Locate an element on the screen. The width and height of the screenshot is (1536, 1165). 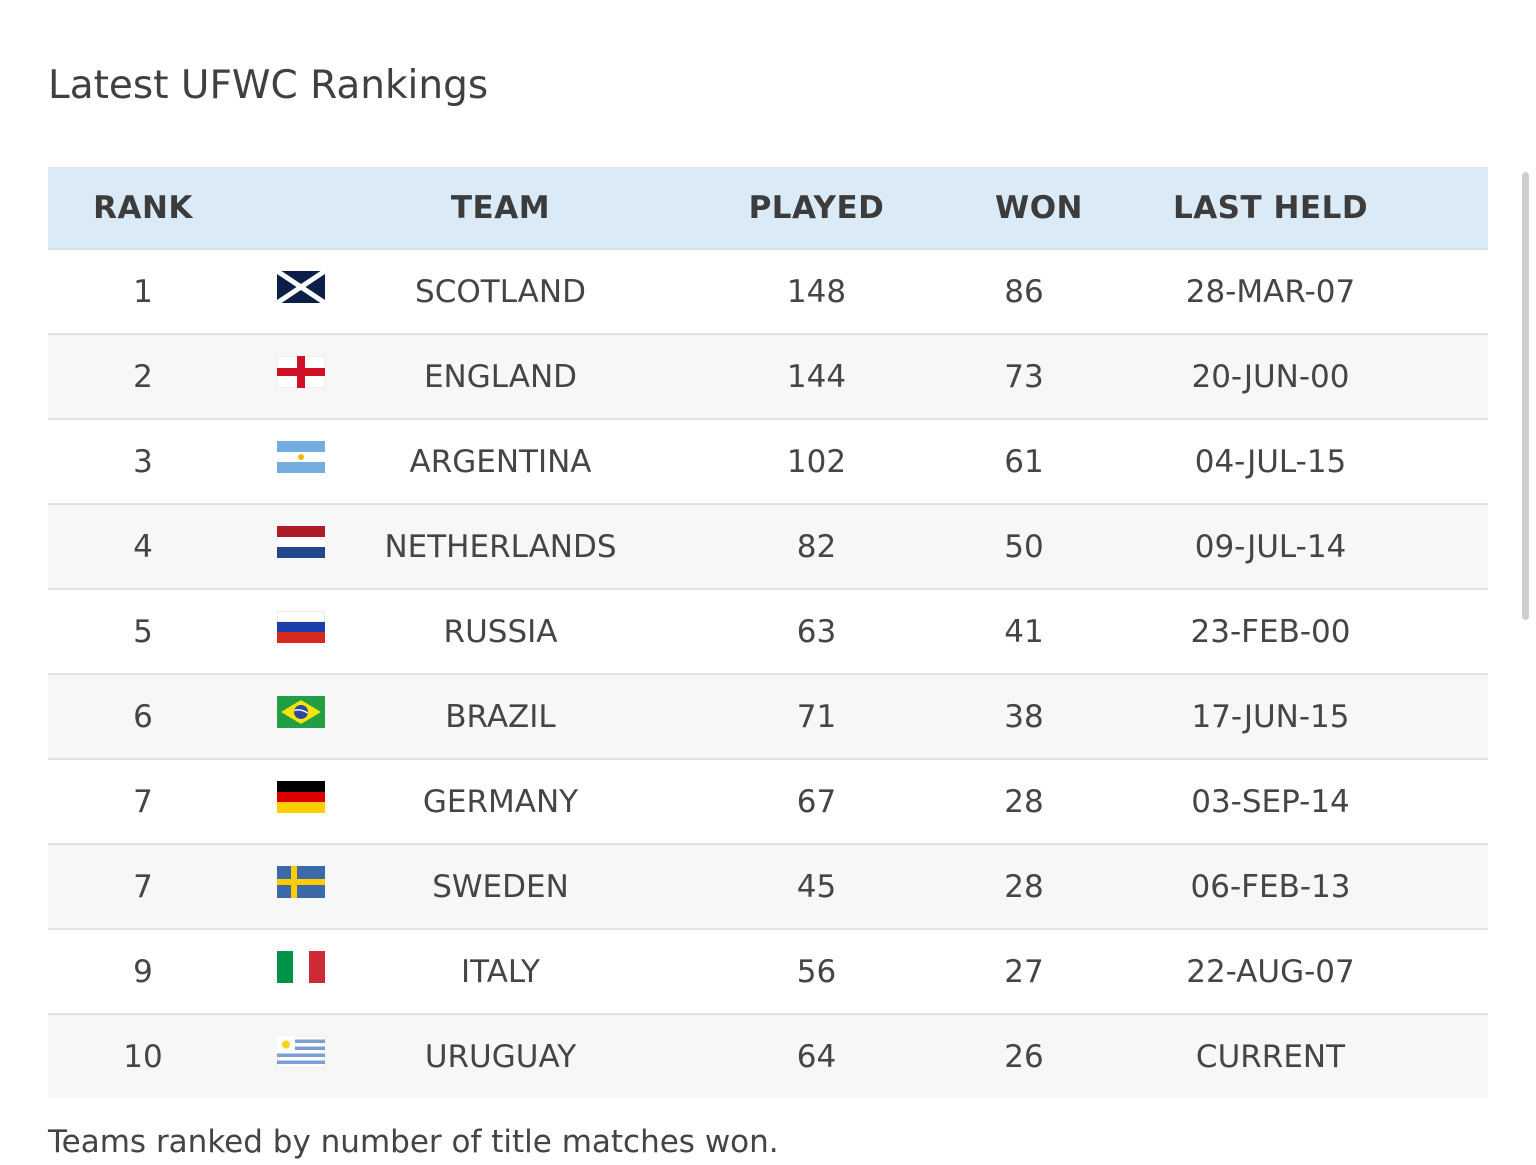
last-held-cell: 17-JUN-15 is located at coordinates (1270, 716).